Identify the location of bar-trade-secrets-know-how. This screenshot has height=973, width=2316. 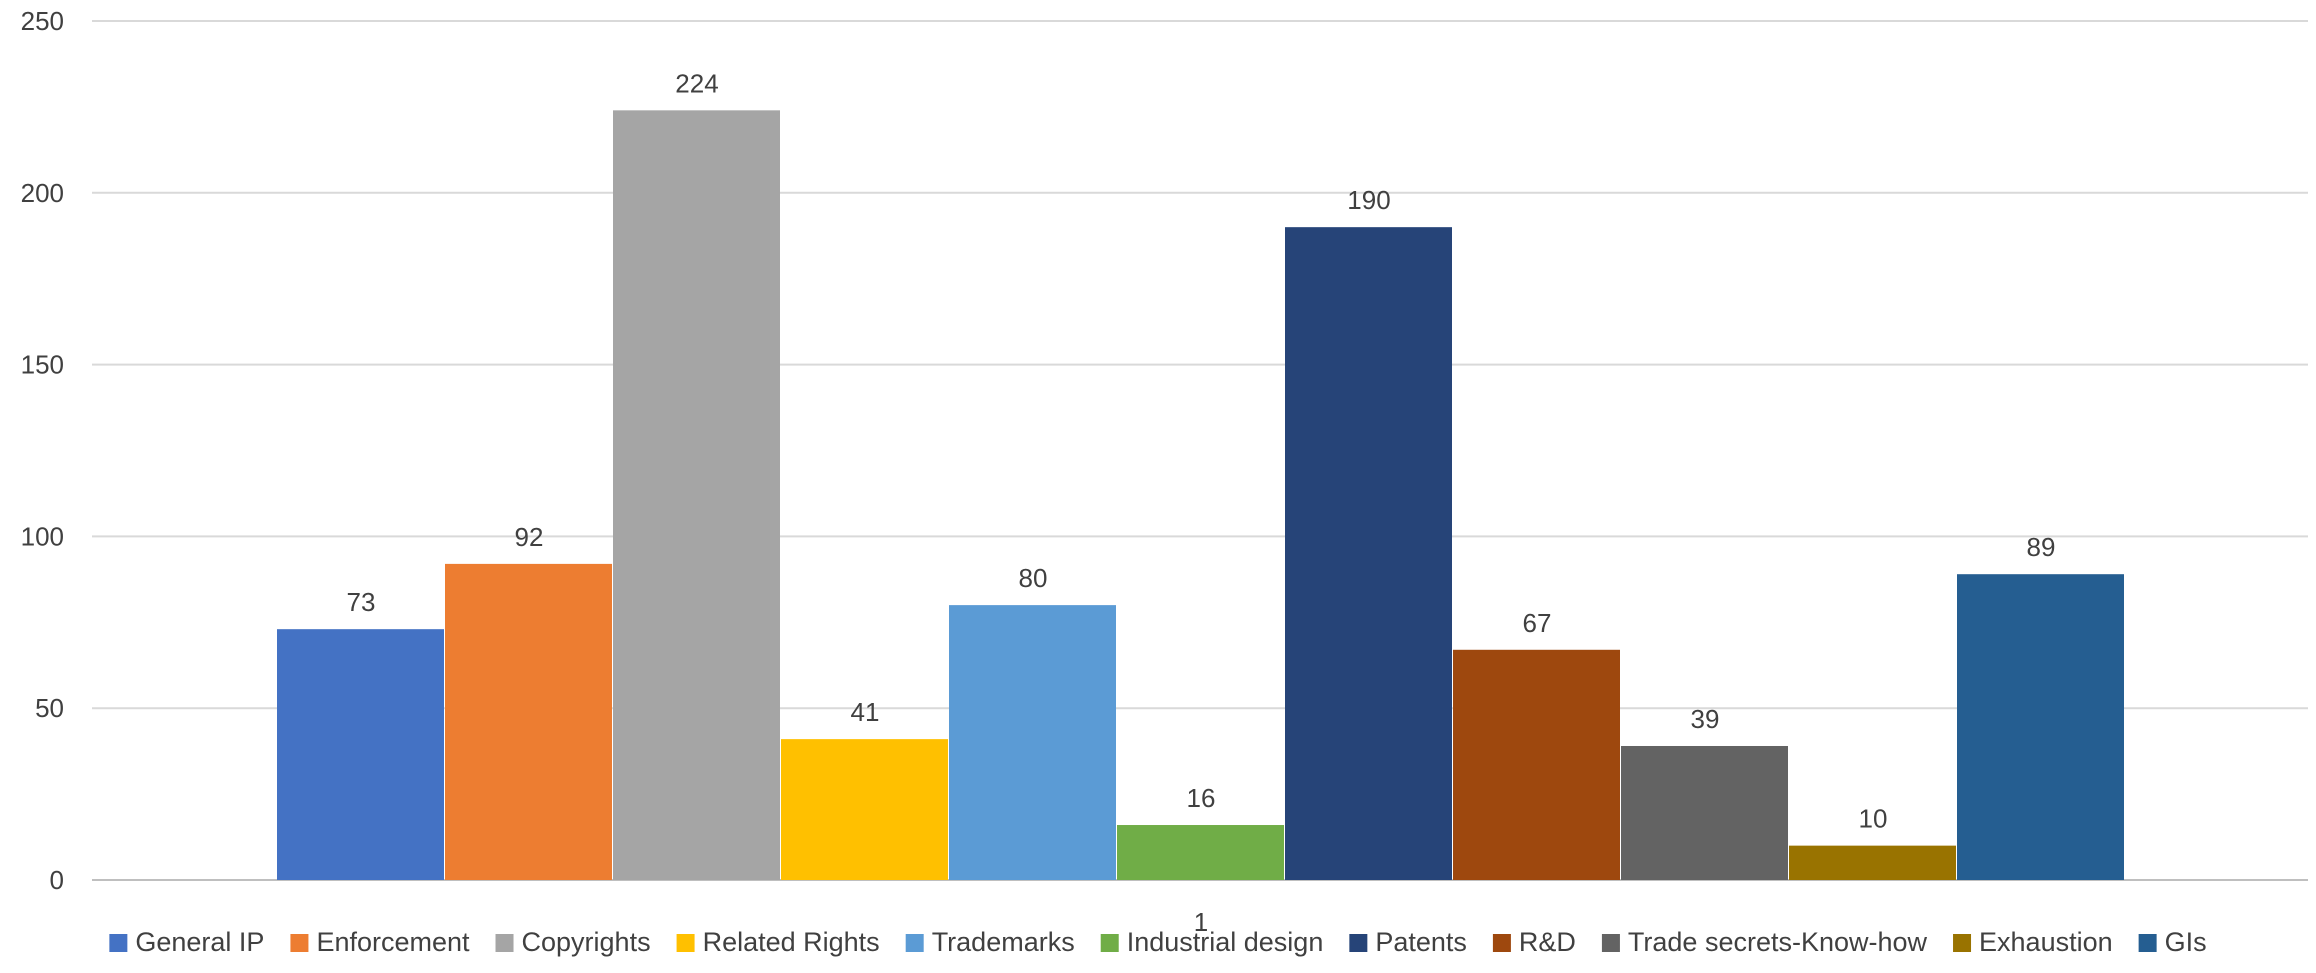
(1704, 812).